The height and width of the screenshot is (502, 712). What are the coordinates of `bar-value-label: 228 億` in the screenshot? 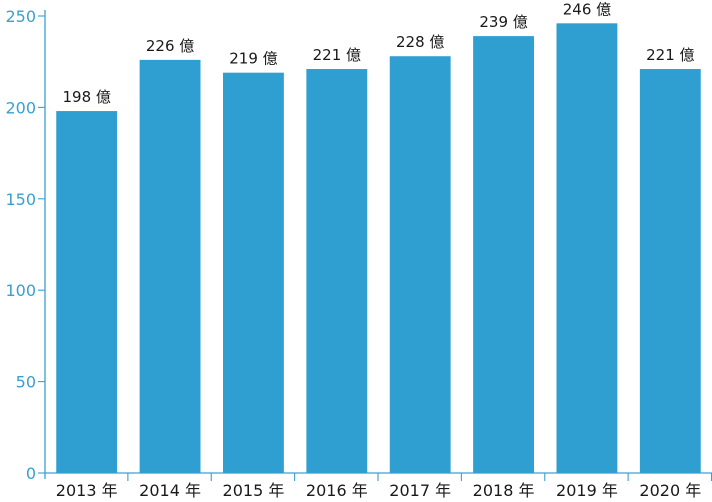 It's located at (420, 42).